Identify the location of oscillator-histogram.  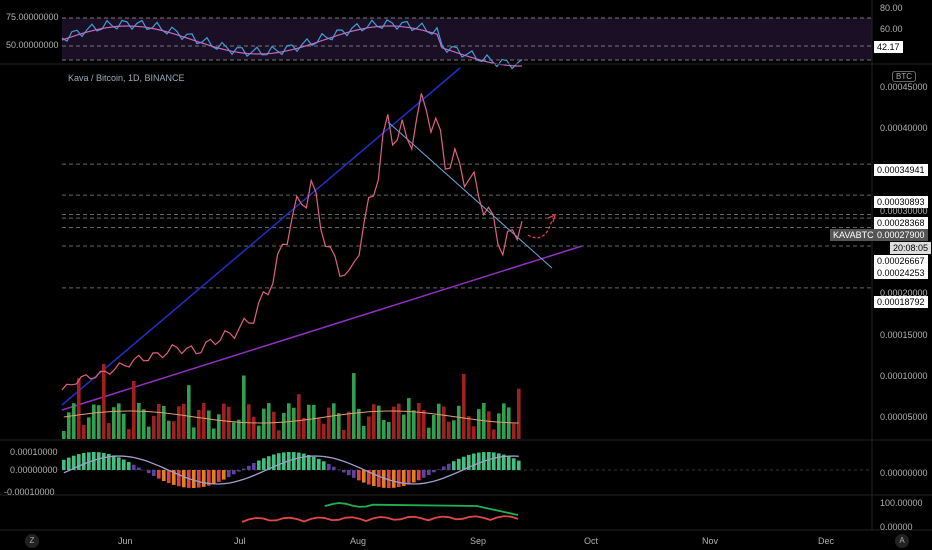
(291, 470).